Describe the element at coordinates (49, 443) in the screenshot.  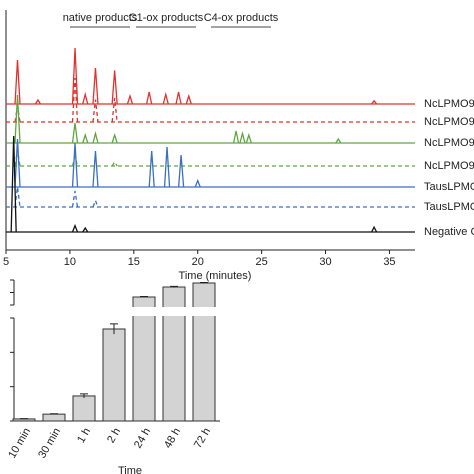
I see `x-tick-label: 30 min` at that location.